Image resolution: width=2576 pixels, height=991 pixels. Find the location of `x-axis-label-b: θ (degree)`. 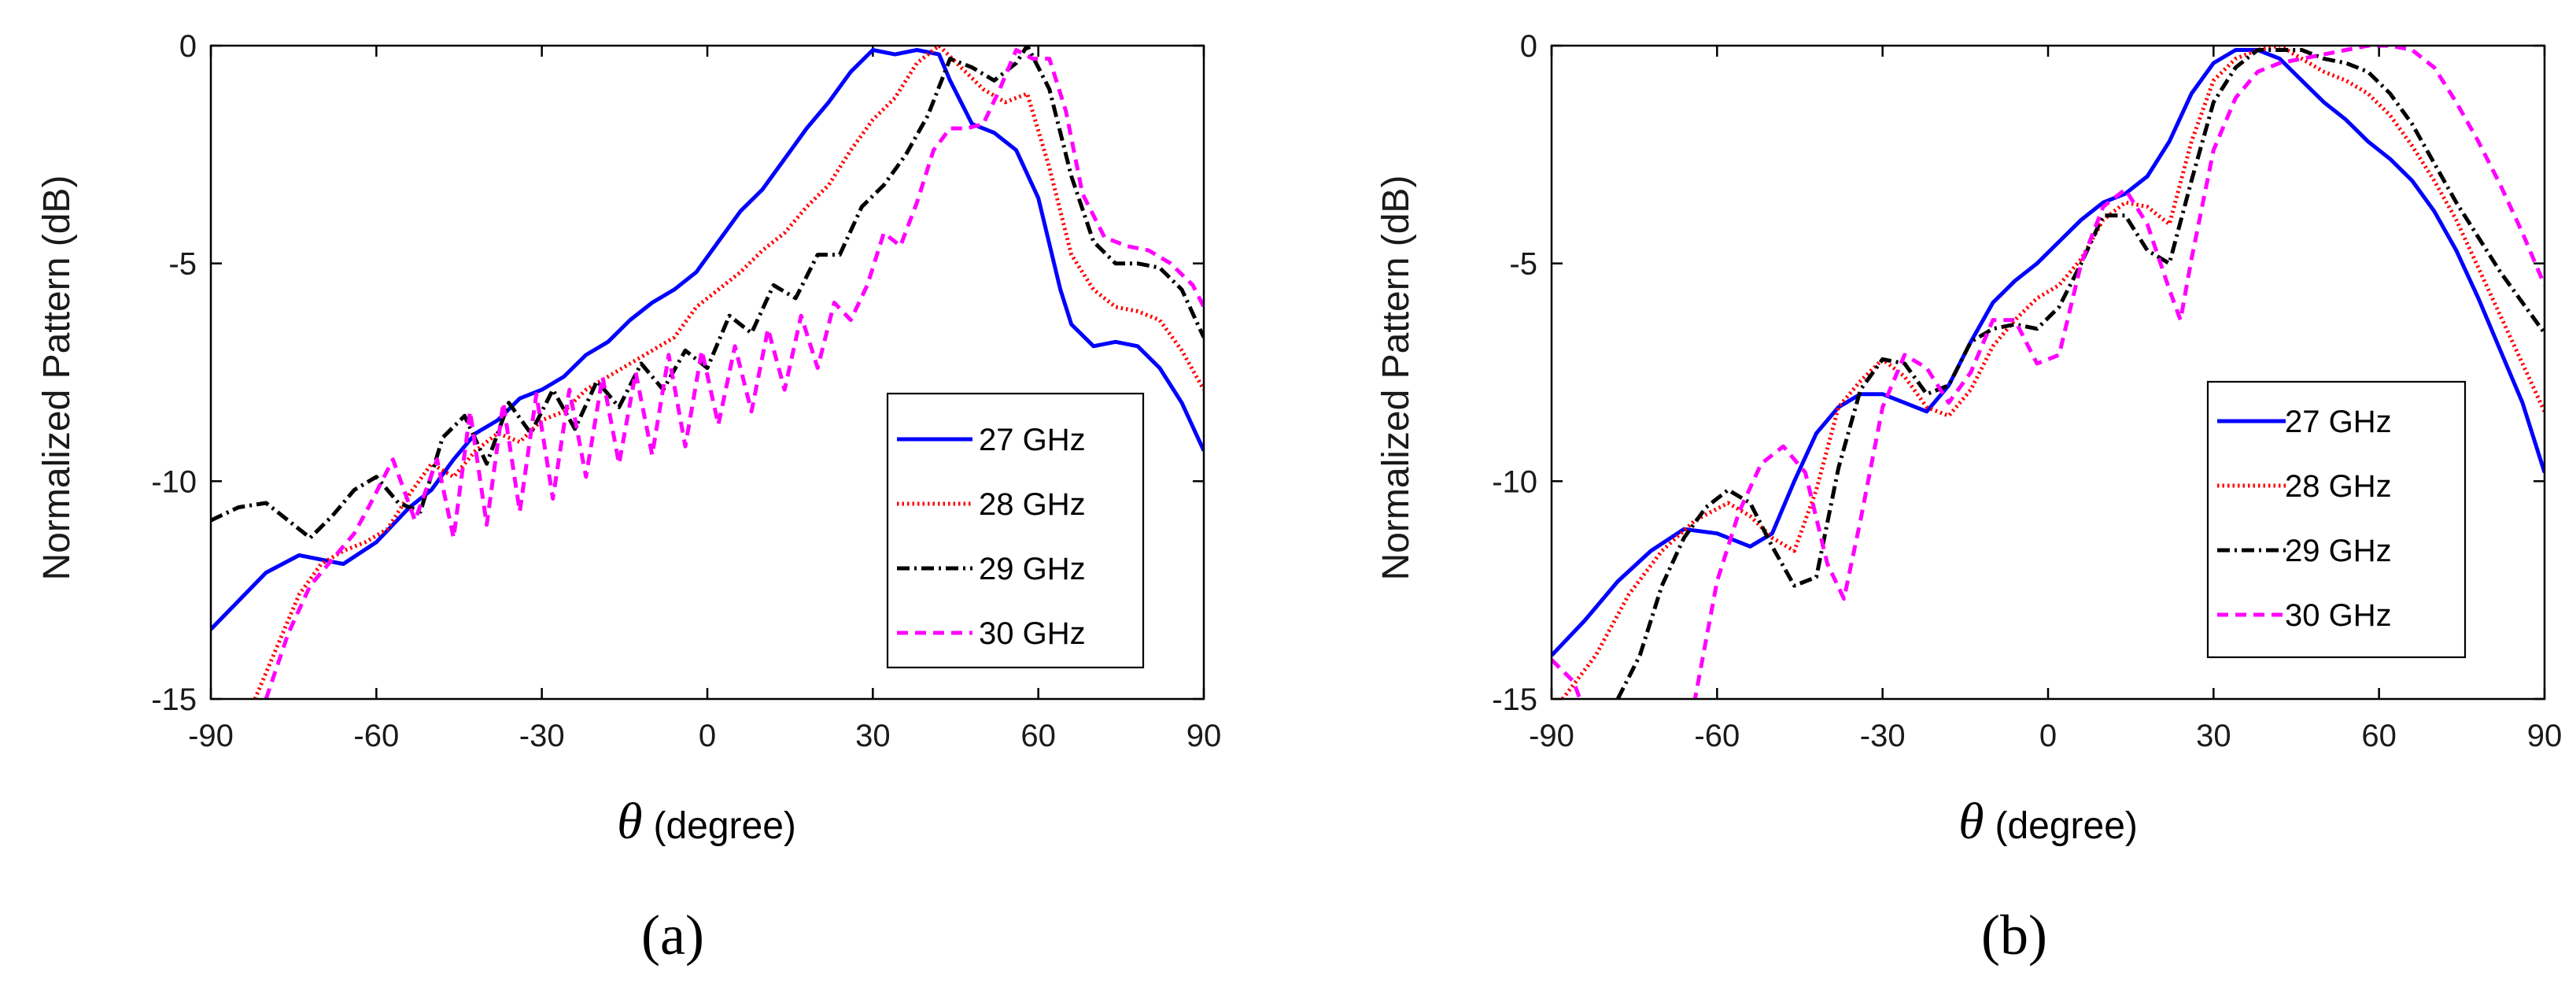

x-axis-label-b: θ (degree) is located at coordinates (2048, 822).